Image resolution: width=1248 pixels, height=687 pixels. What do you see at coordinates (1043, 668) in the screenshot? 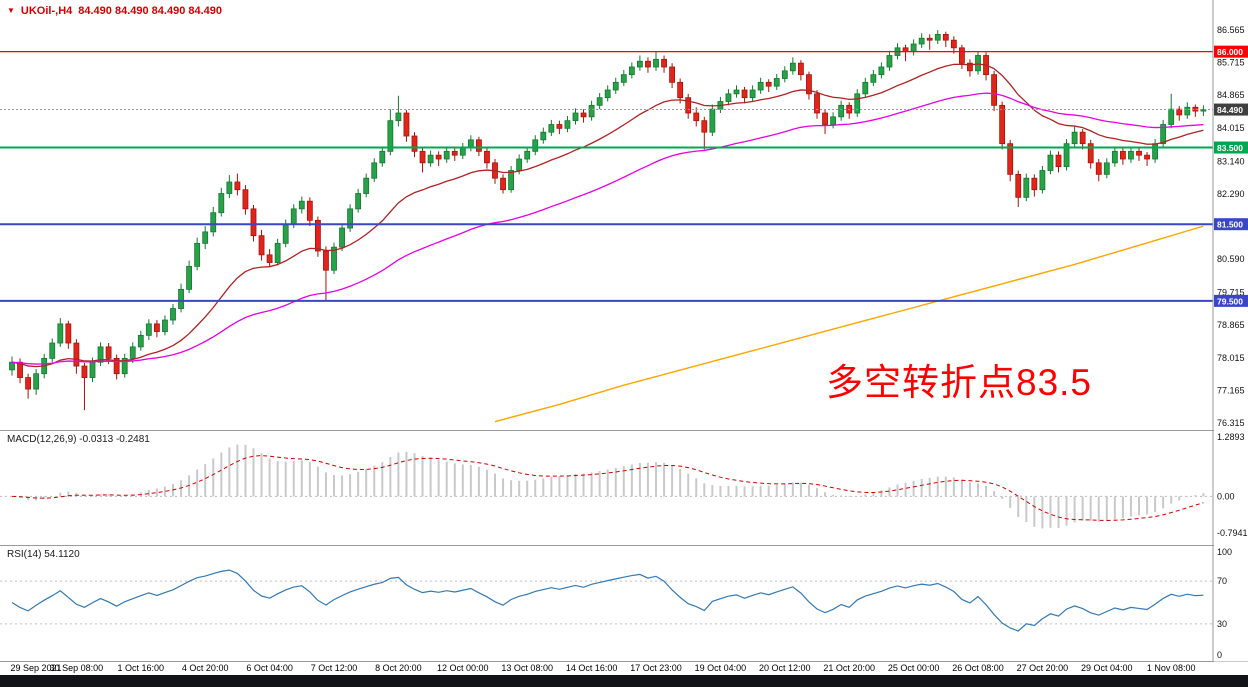
I see `svg-text: 27 Oct 20:00` at bounding box center [1043, 668].